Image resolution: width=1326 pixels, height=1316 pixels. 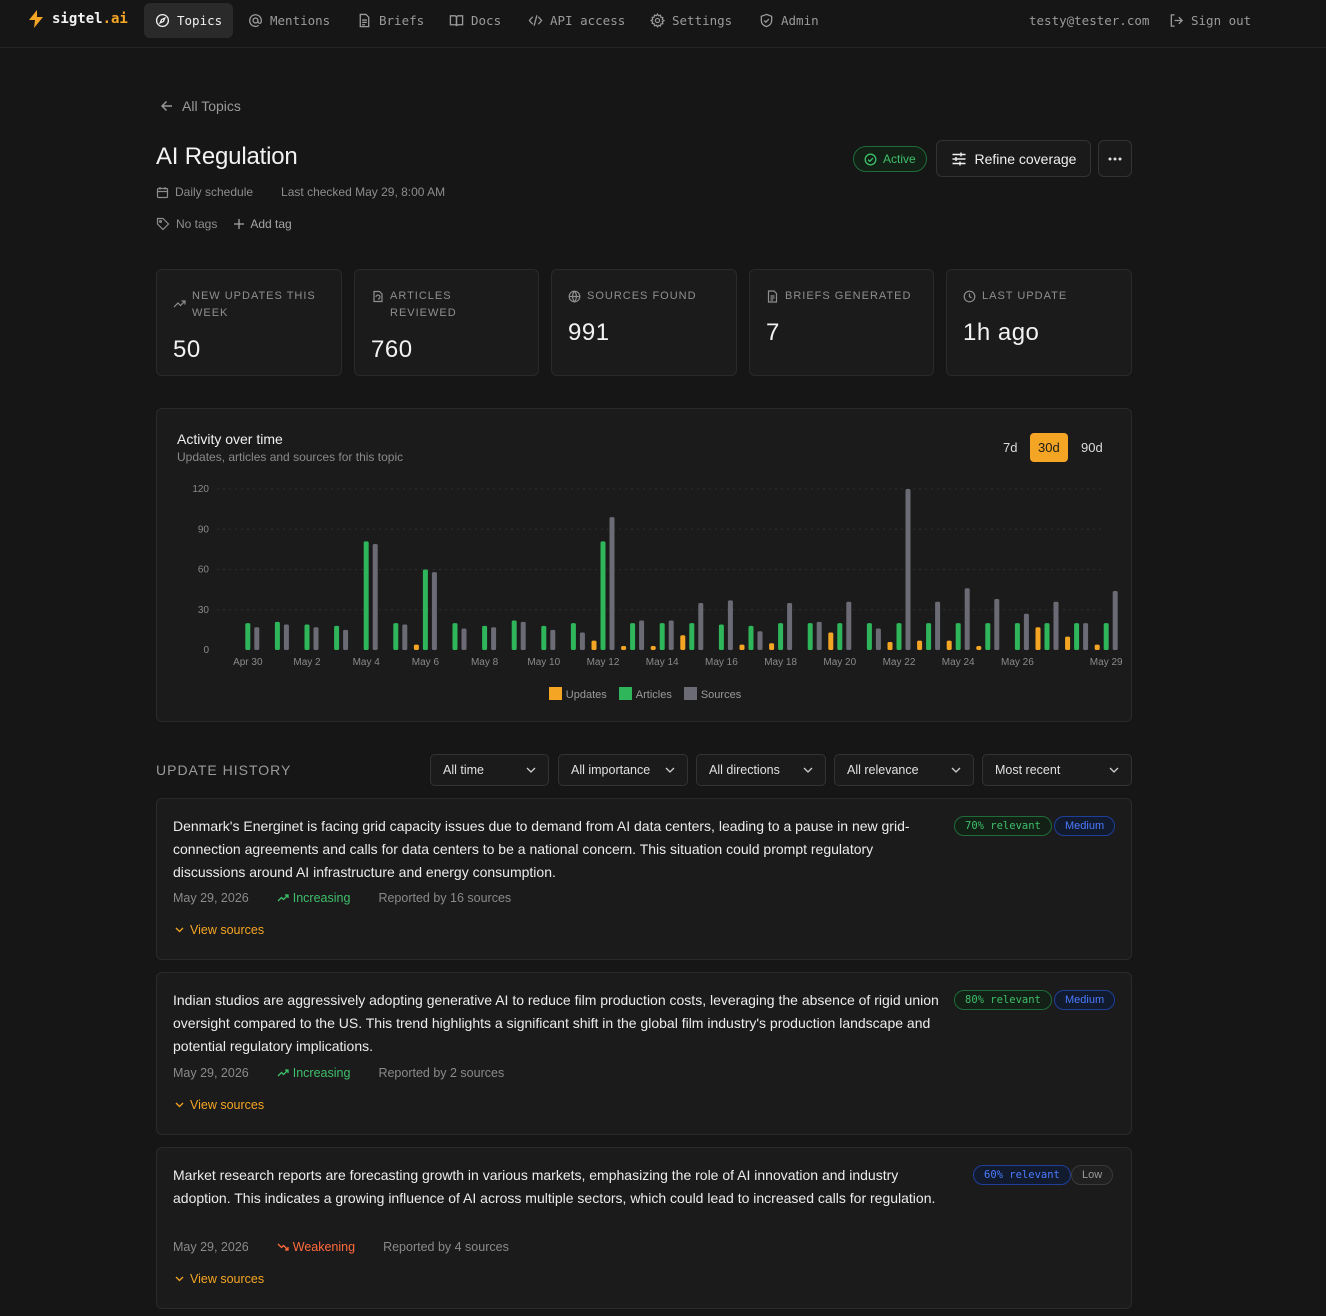 I want to click on x-tick-label: Apr 30, so click(x=248, y=662).